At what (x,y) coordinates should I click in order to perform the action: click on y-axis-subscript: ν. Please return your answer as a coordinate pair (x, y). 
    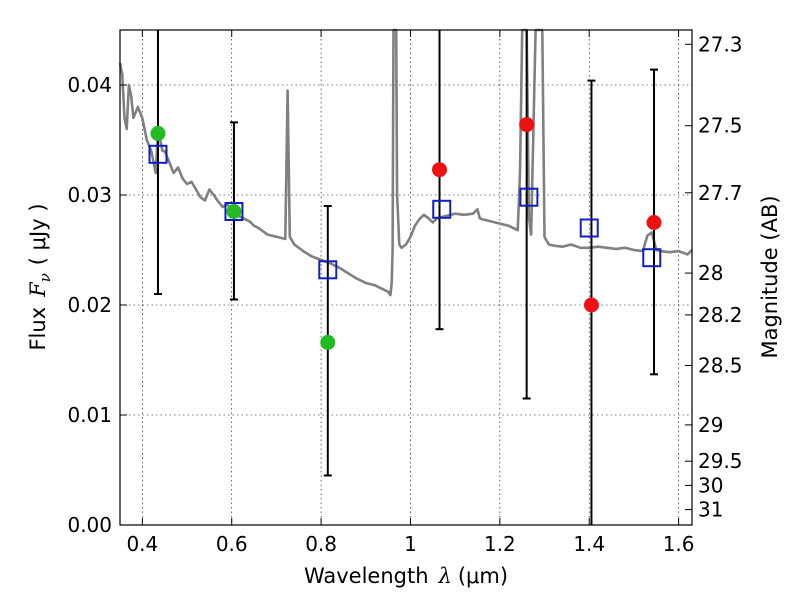
    Looking at the image, I should click on (45, 277).